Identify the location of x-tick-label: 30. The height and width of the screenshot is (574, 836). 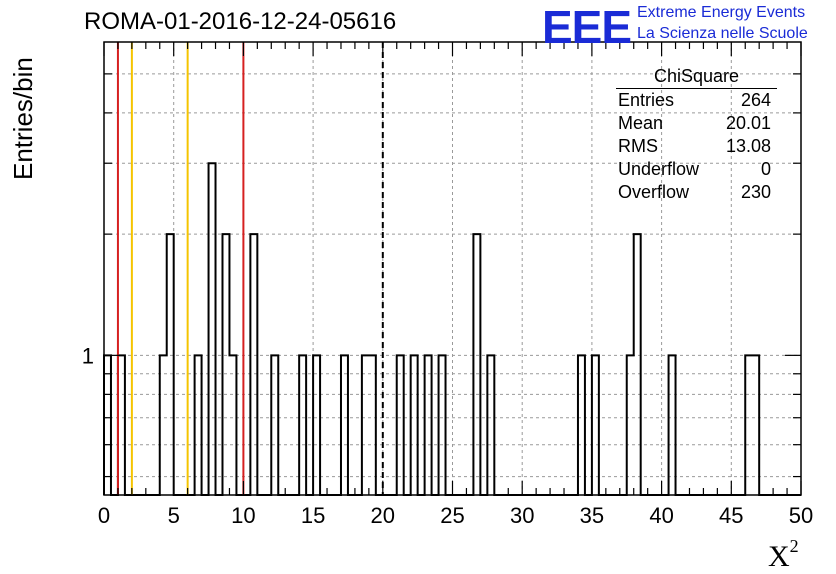
(522, 515).